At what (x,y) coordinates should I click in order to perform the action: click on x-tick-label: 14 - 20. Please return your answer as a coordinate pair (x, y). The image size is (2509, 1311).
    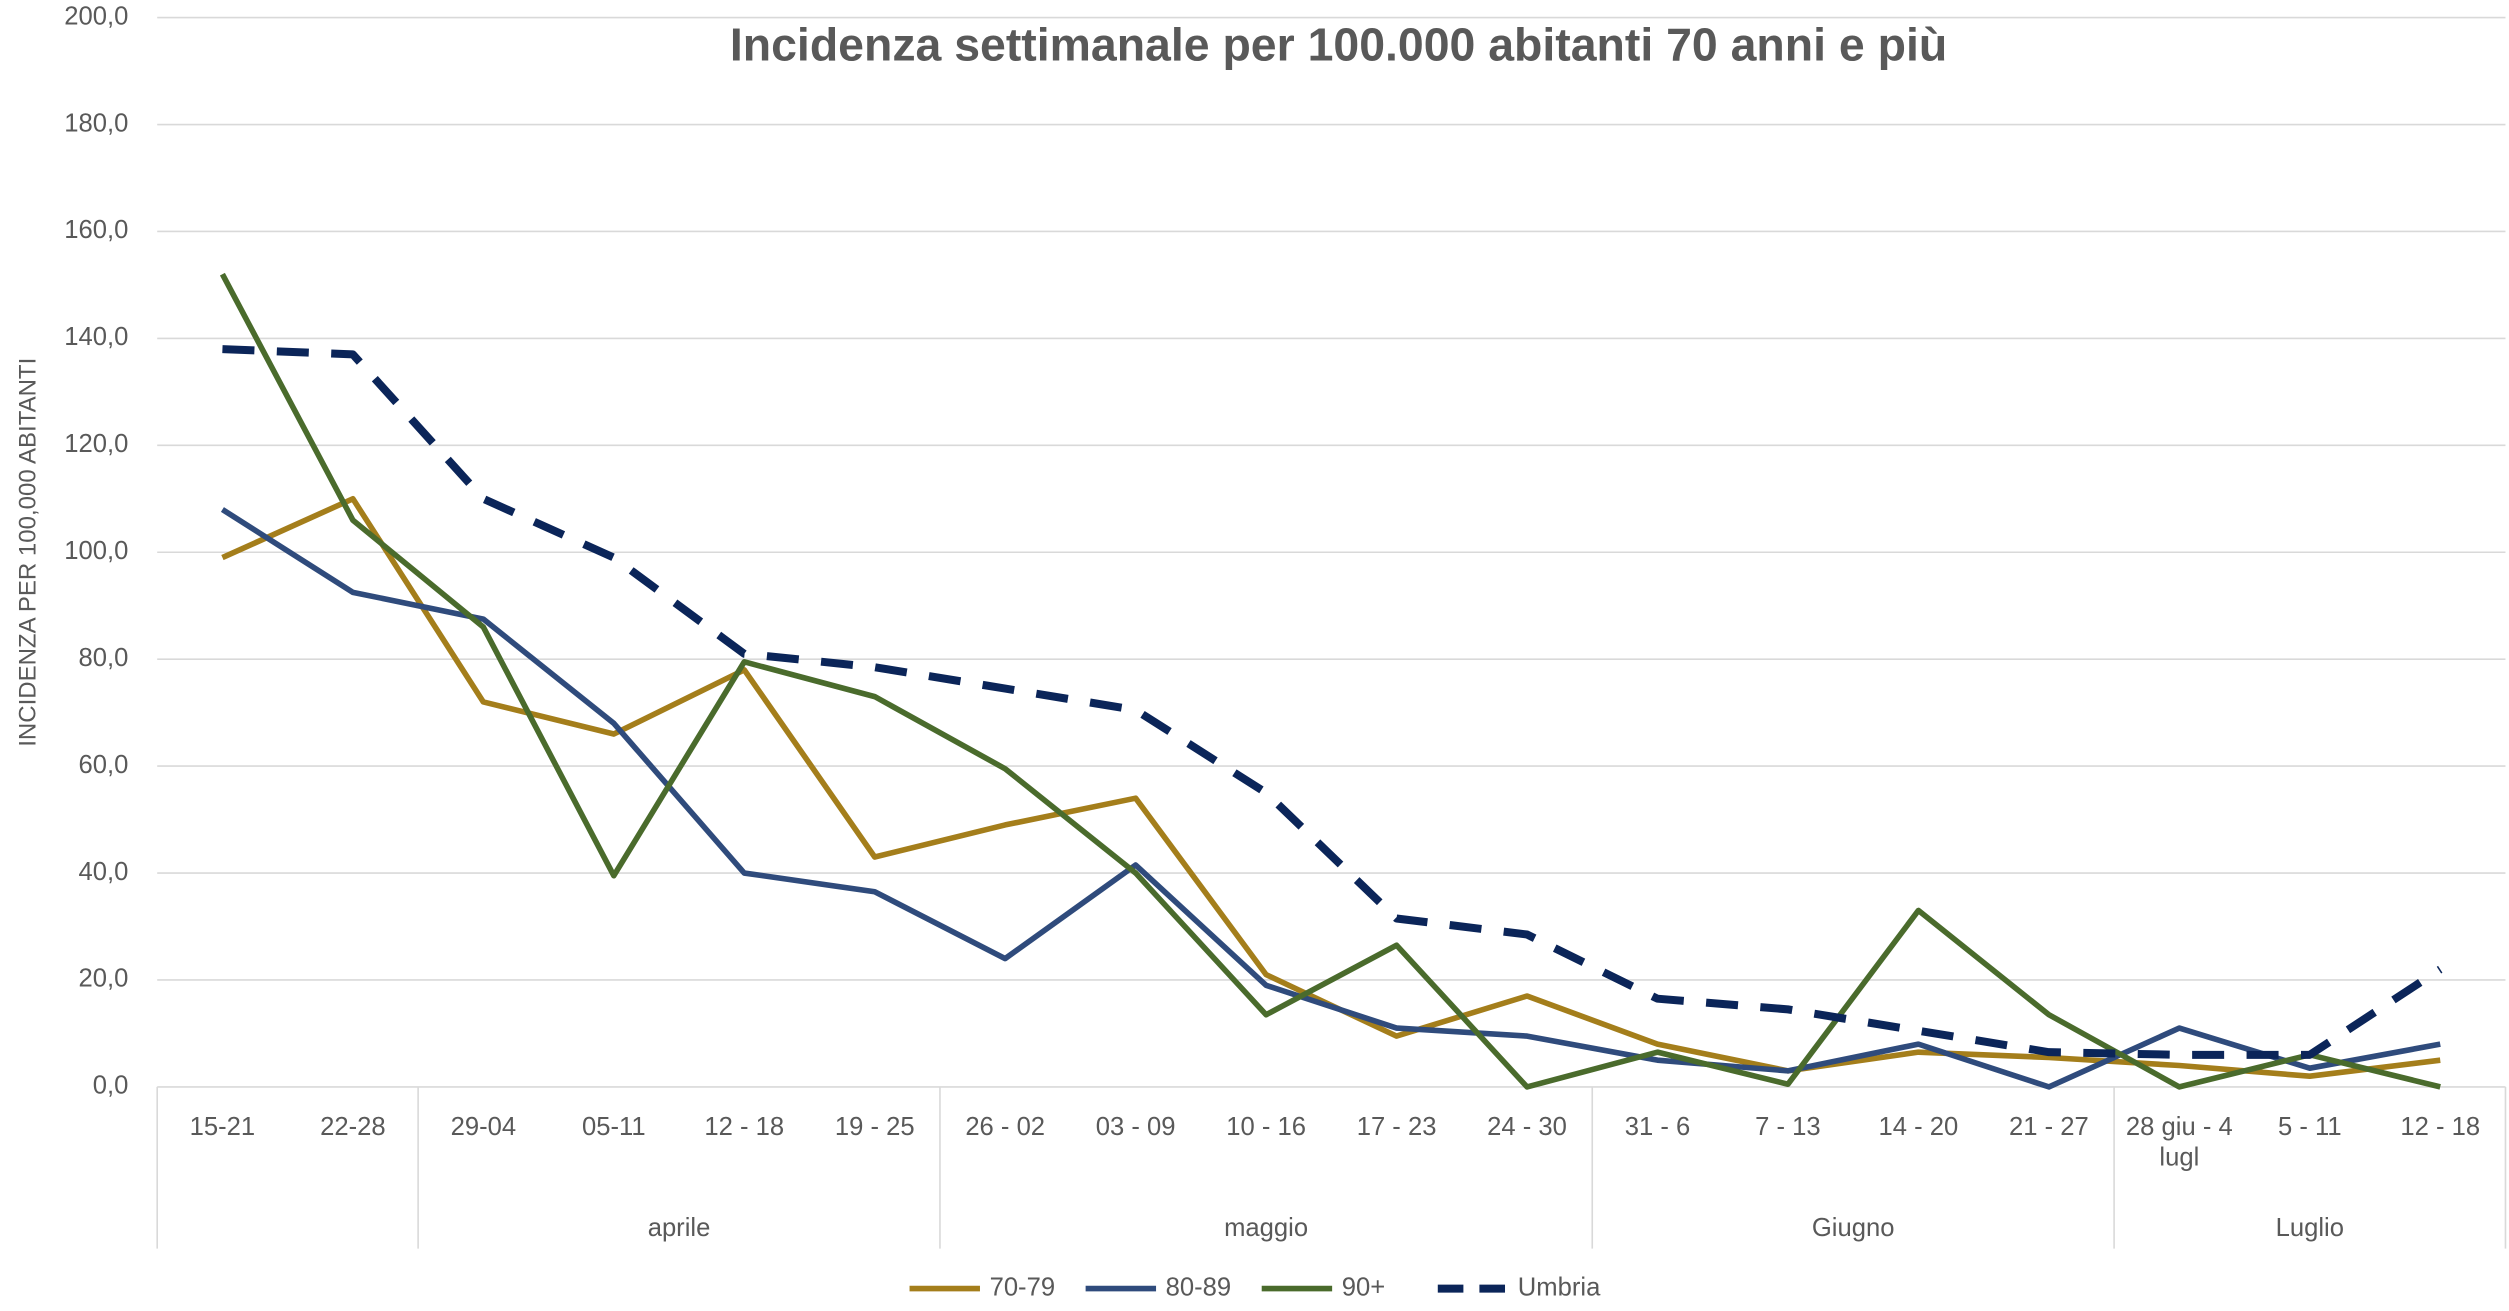
    Looking at the image, I should click on (1918, 1128).